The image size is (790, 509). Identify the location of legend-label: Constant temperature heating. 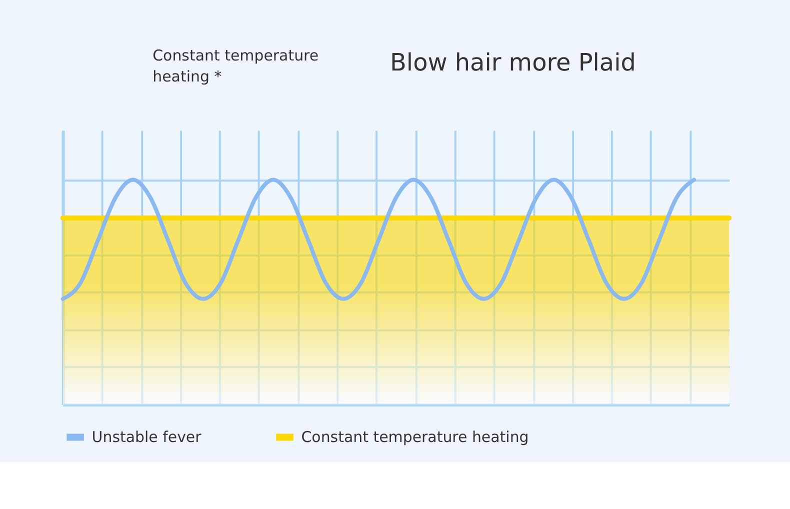
(415, 437).